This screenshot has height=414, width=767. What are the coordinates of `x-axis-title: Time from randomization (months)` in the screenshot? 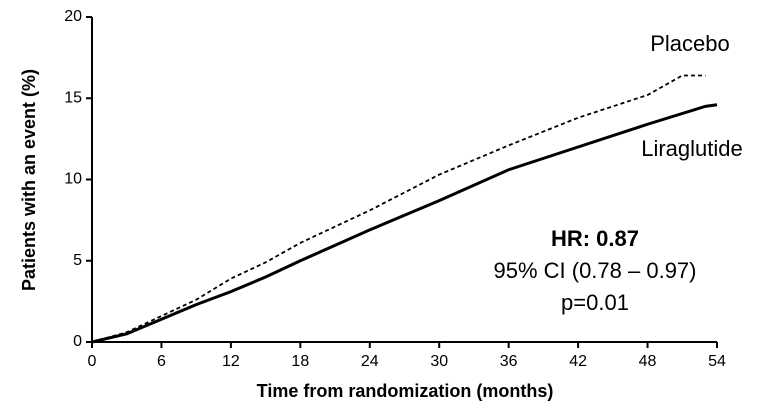 It's located at (405, 391).